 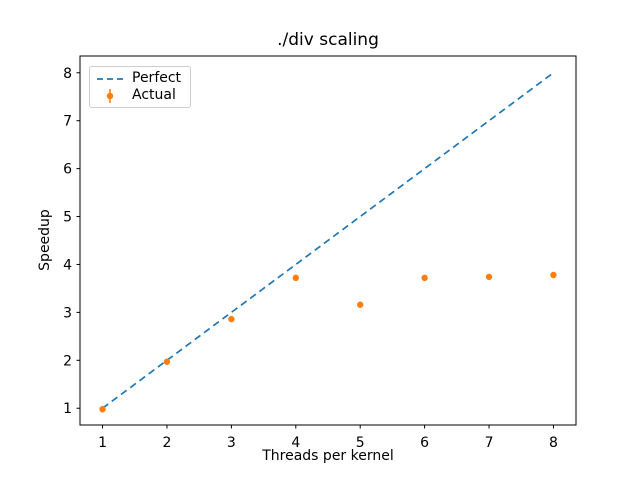 What do you see at coordinates (45, 240) in the screenshot?
I see `y-axis-label: Speedup` at bounding box center [45, 240].